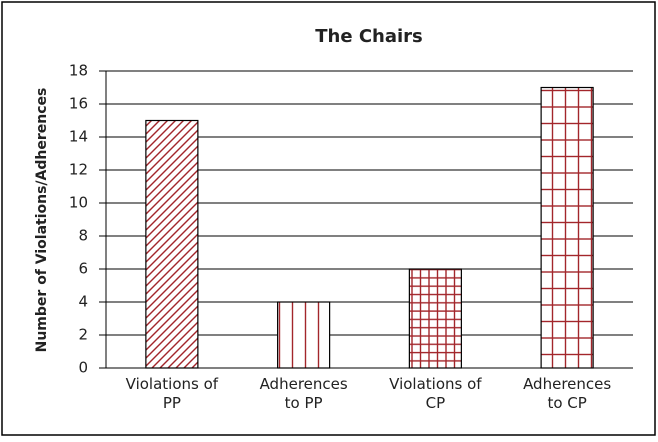 The height and width of the screenshot is (442, 658). I want to click on y-tick-label: 16, so click(78, 104).